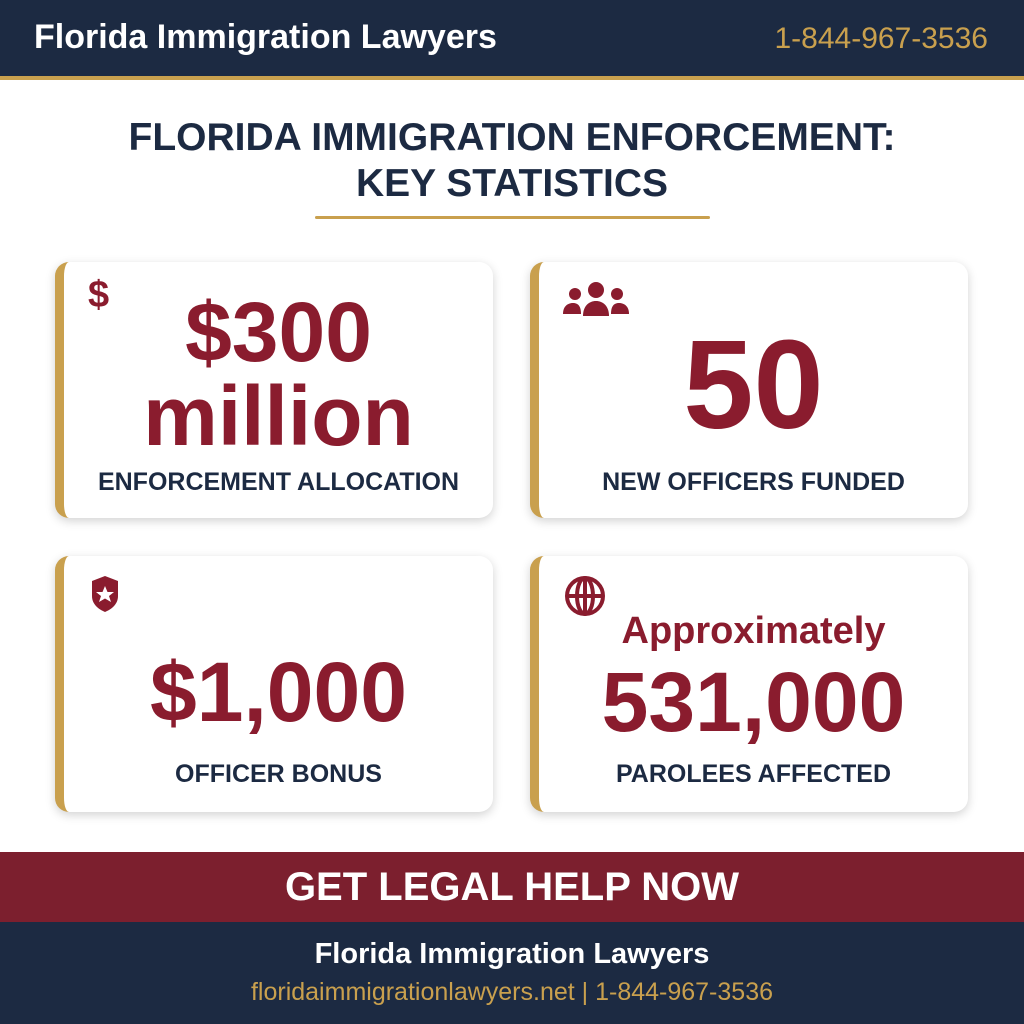 This screenshot has width=1024, height=1024. What do you see at coordinates (278, 692) in the screenshot?
I see `stat-value: $1,000` at bounding box center [278, 692].